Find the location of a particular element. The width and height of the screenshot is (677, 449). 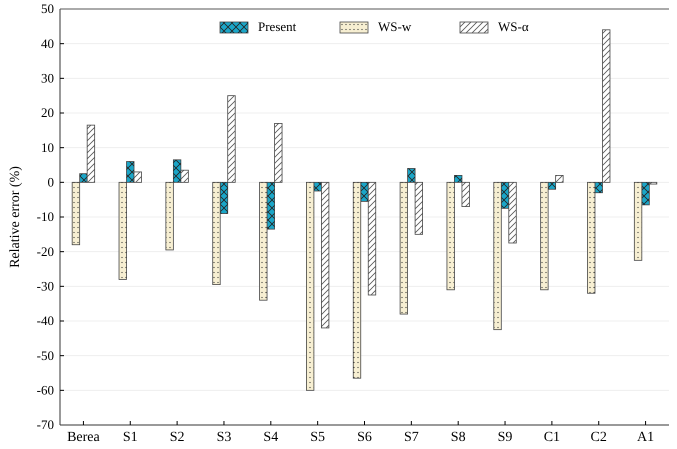

x-tick-label: S3 is located at coordinates (224, 437).